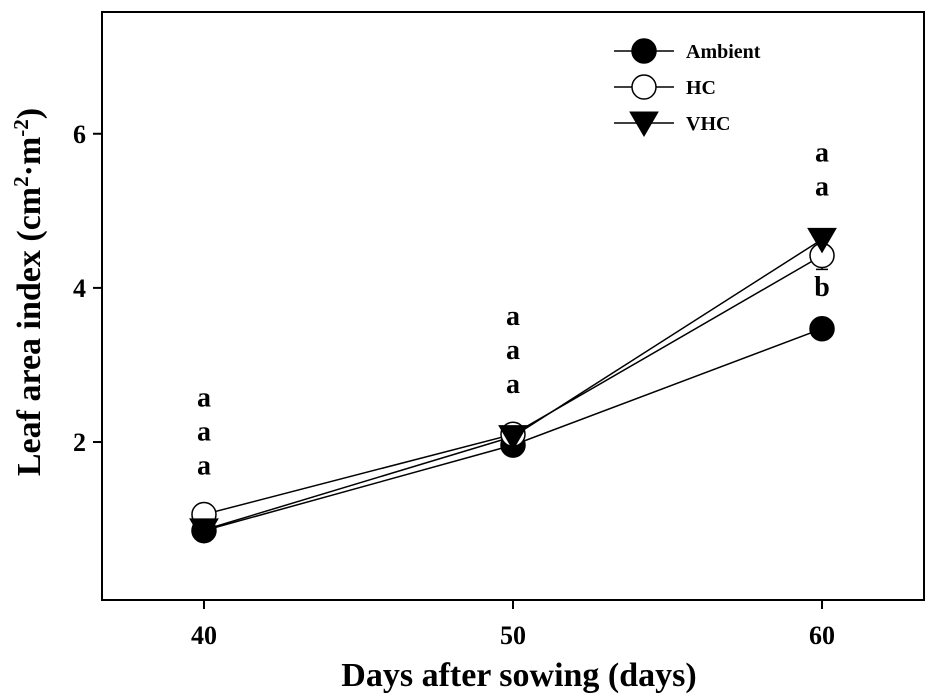 Image resolution: width=939 pixels, height=699 pixels. Describe the element at coordinates (79, 288) in the screenshot. I see `y-tick-label: 4` at that location.